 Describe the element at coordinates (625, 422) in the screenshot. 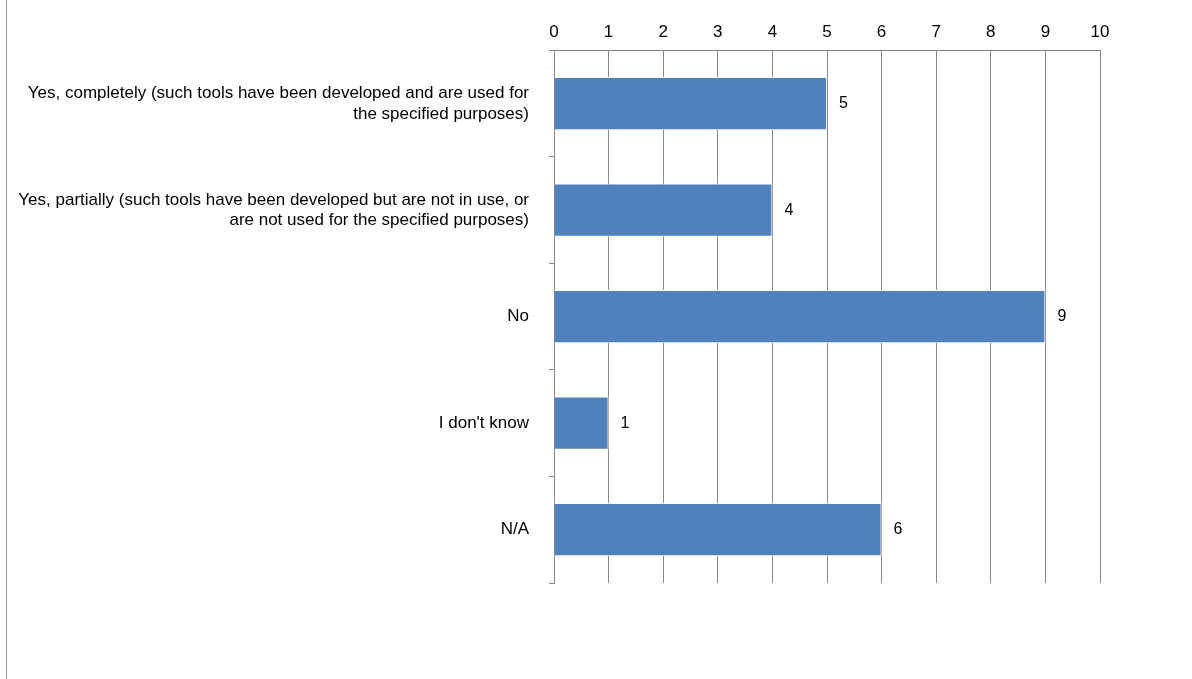

I see `data-label: 1` at that location.